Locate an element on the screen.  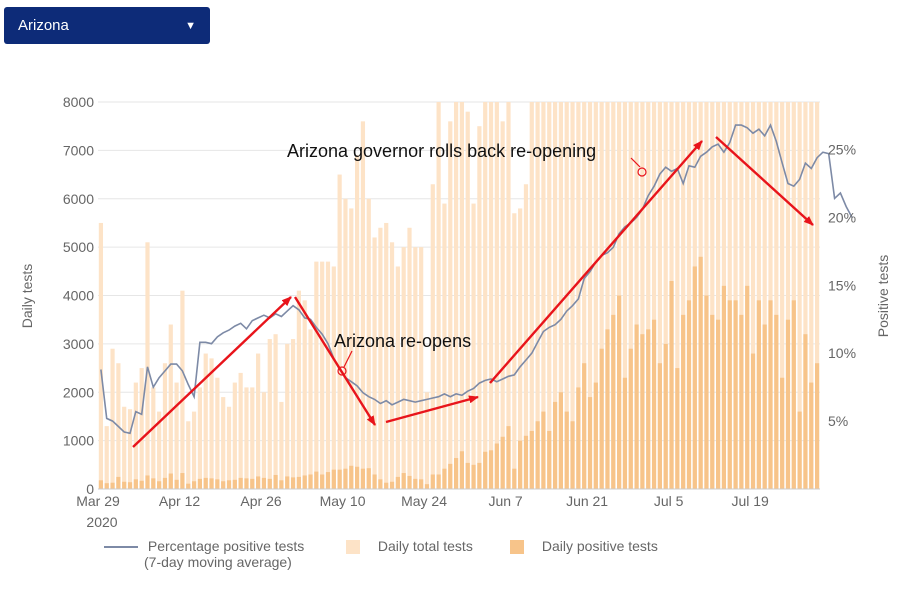
y-tick-label: 0 is located at coordinates (90, 489).